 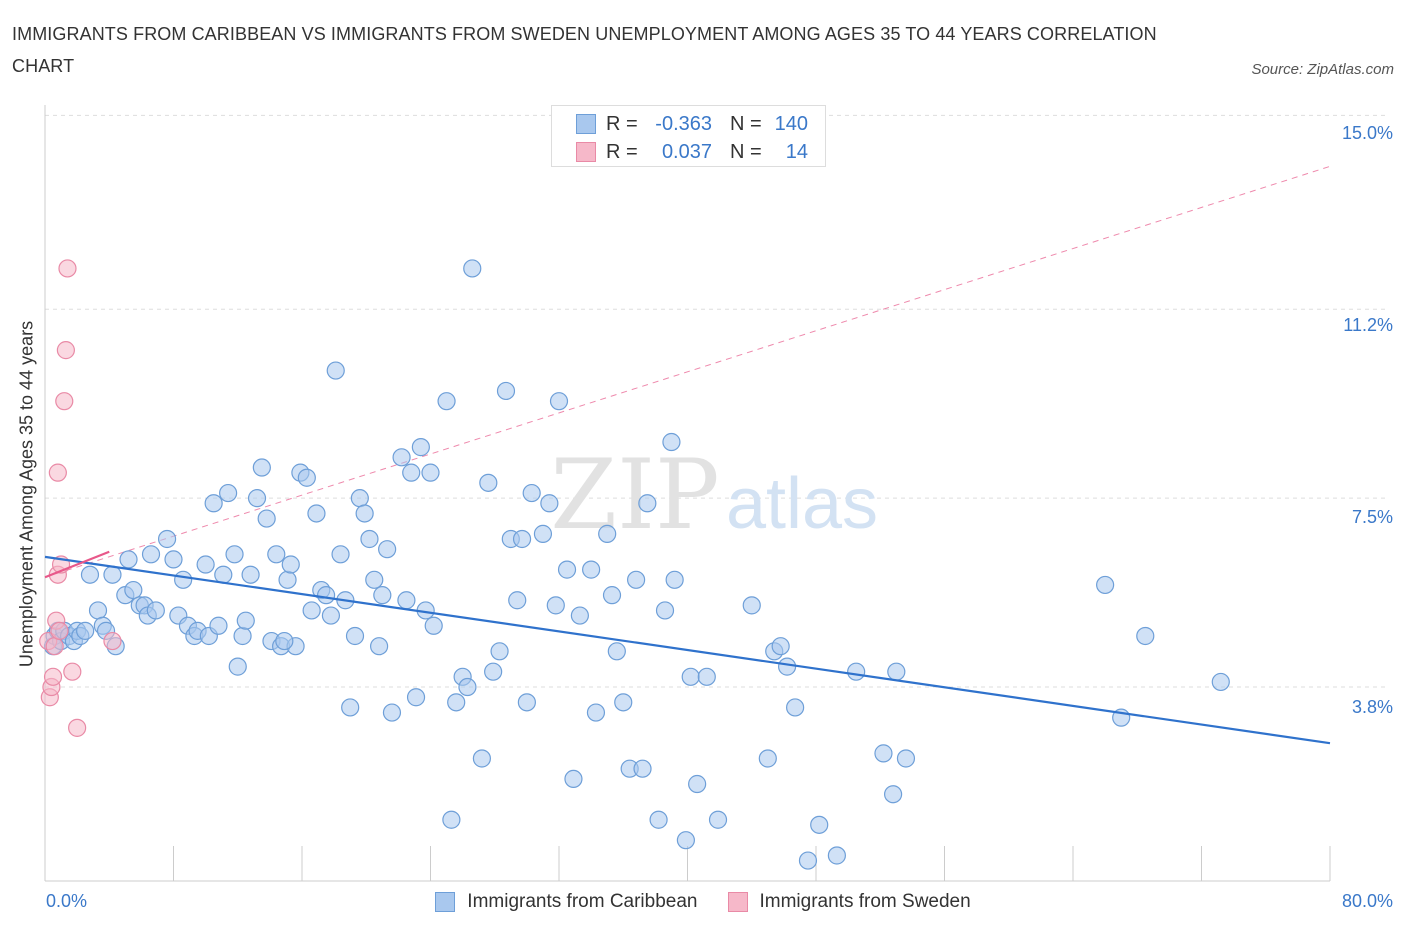 I want to click on y-tick-label: 15.0%, so click(x=1367, y=133).